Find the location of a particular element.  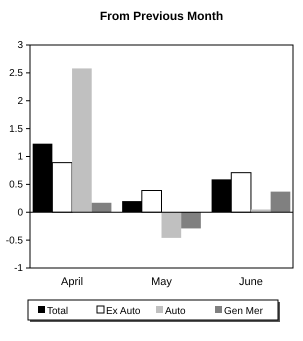

x-tick-label: June is located at coordinates (251, 282).